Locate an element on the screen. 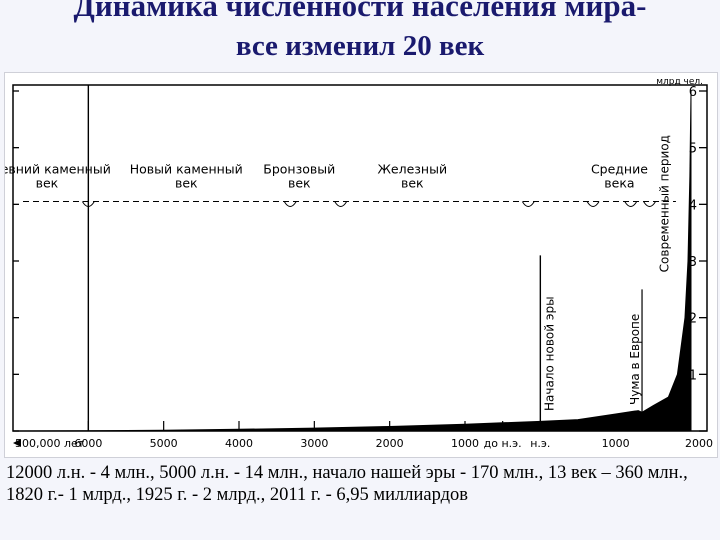 Image resolution: width=720 pixels, height=540 pixels. era-label: Новый каменный век is located at coordinates (186, 176).